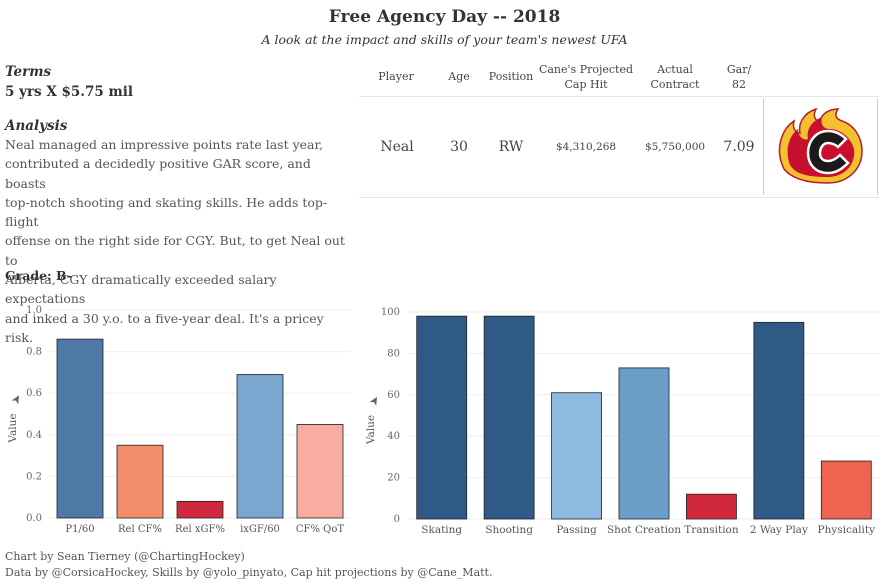  I want to click on y-tick-label: 0.2, so click(34, 476).